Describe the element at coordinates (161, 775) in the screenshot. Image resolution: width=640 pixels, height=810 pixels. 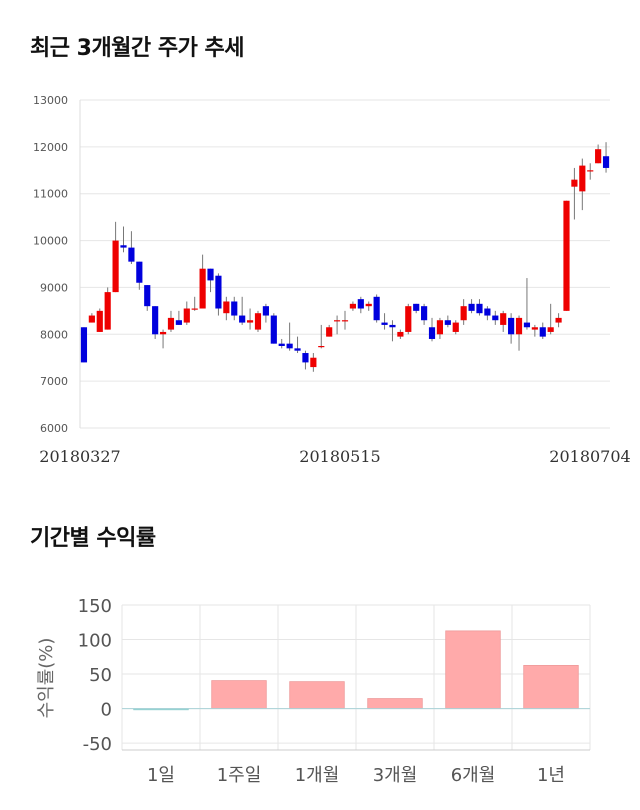
I see `x-tick-label: 1일` at that location.